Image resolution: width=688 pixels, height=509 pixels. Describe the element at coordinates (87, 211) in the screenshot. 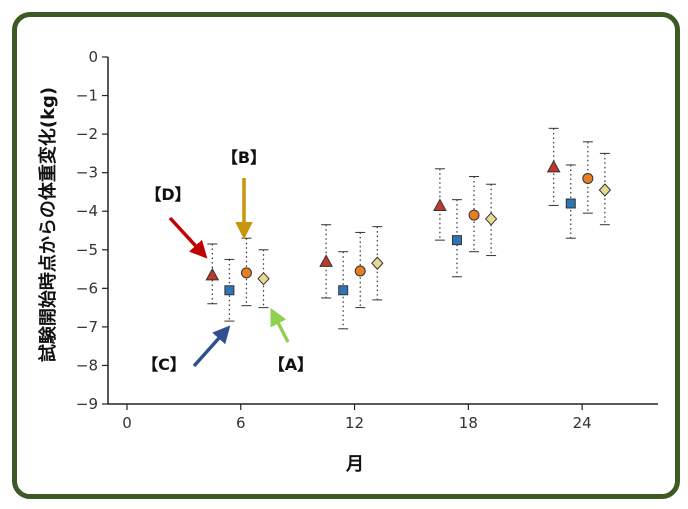

I see `y-tick-label: −4` at that location.